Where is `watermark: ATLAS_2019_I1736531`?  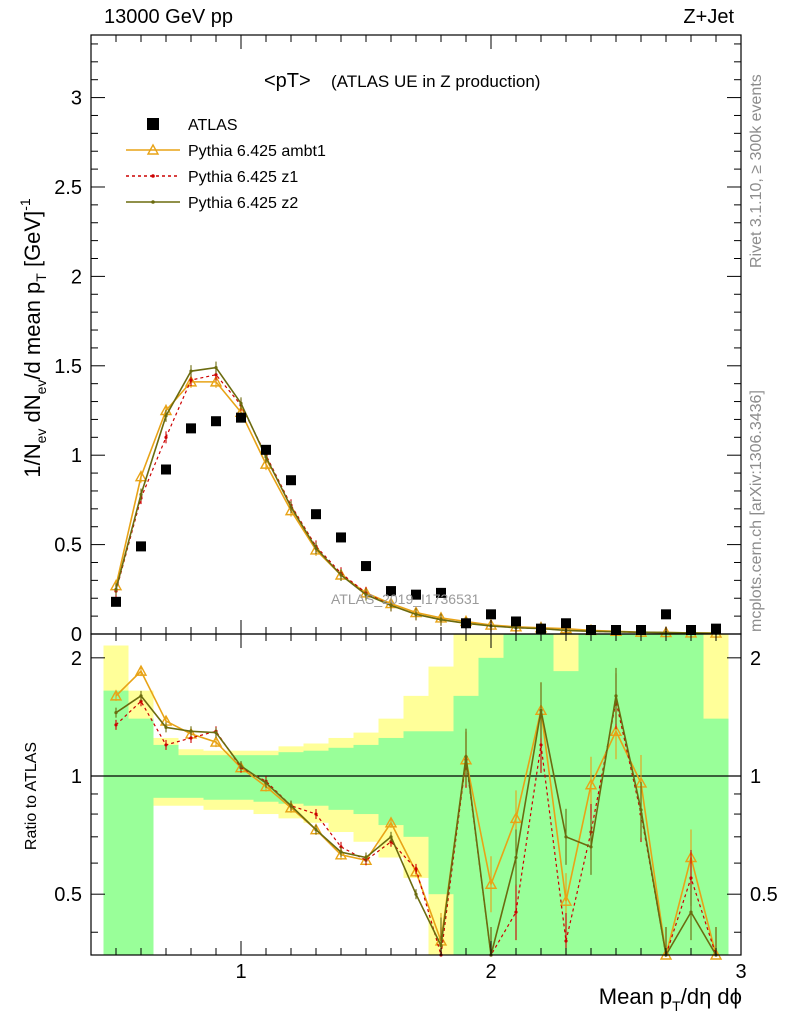
watermark: ATLAS_2019_I1736531 is located at coordinates (405, 599).